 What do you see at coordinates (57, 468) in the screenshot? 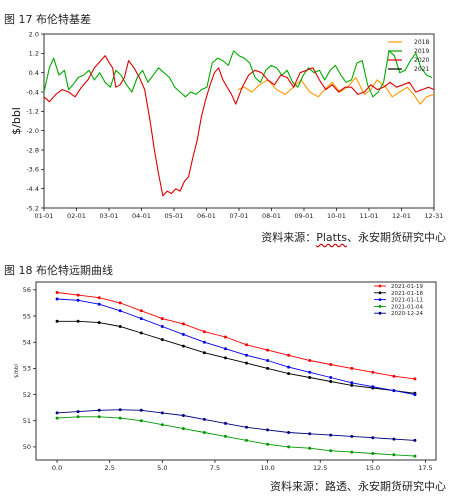
I see `x-tick-label: 0.0` at bounding box center [57, 468].